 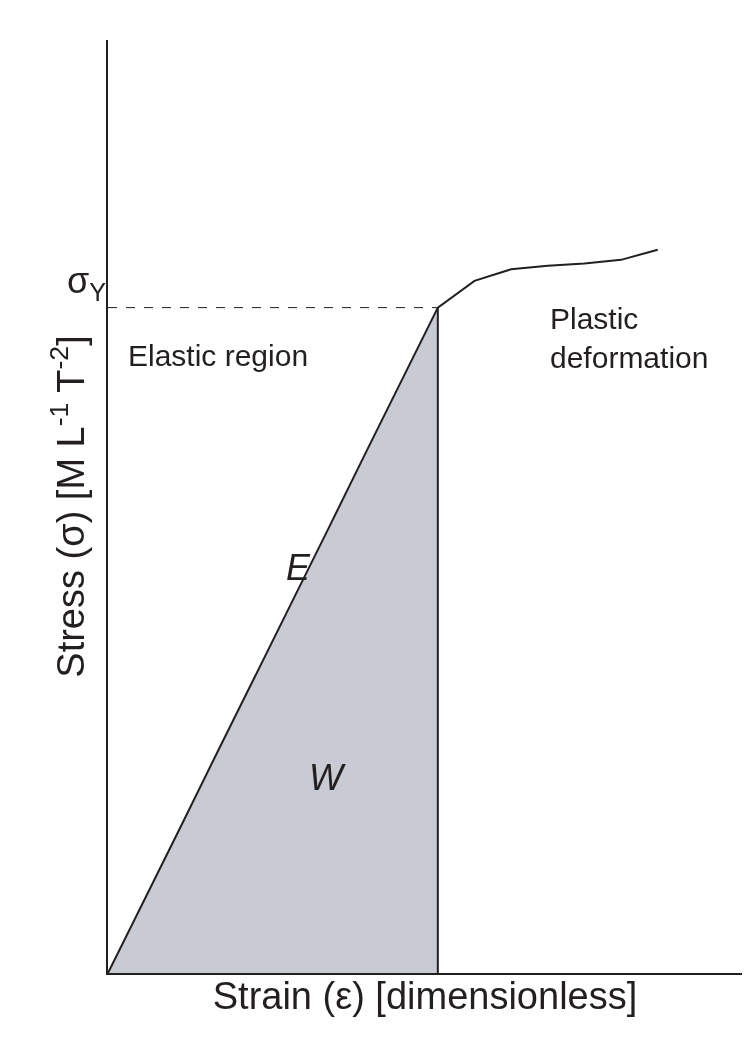 What do you see at coordinates (425, 995) in the screenshot?
I see `x-axis-title: Strain (ε) [dimensionless]` at bounding box center [425, 995].